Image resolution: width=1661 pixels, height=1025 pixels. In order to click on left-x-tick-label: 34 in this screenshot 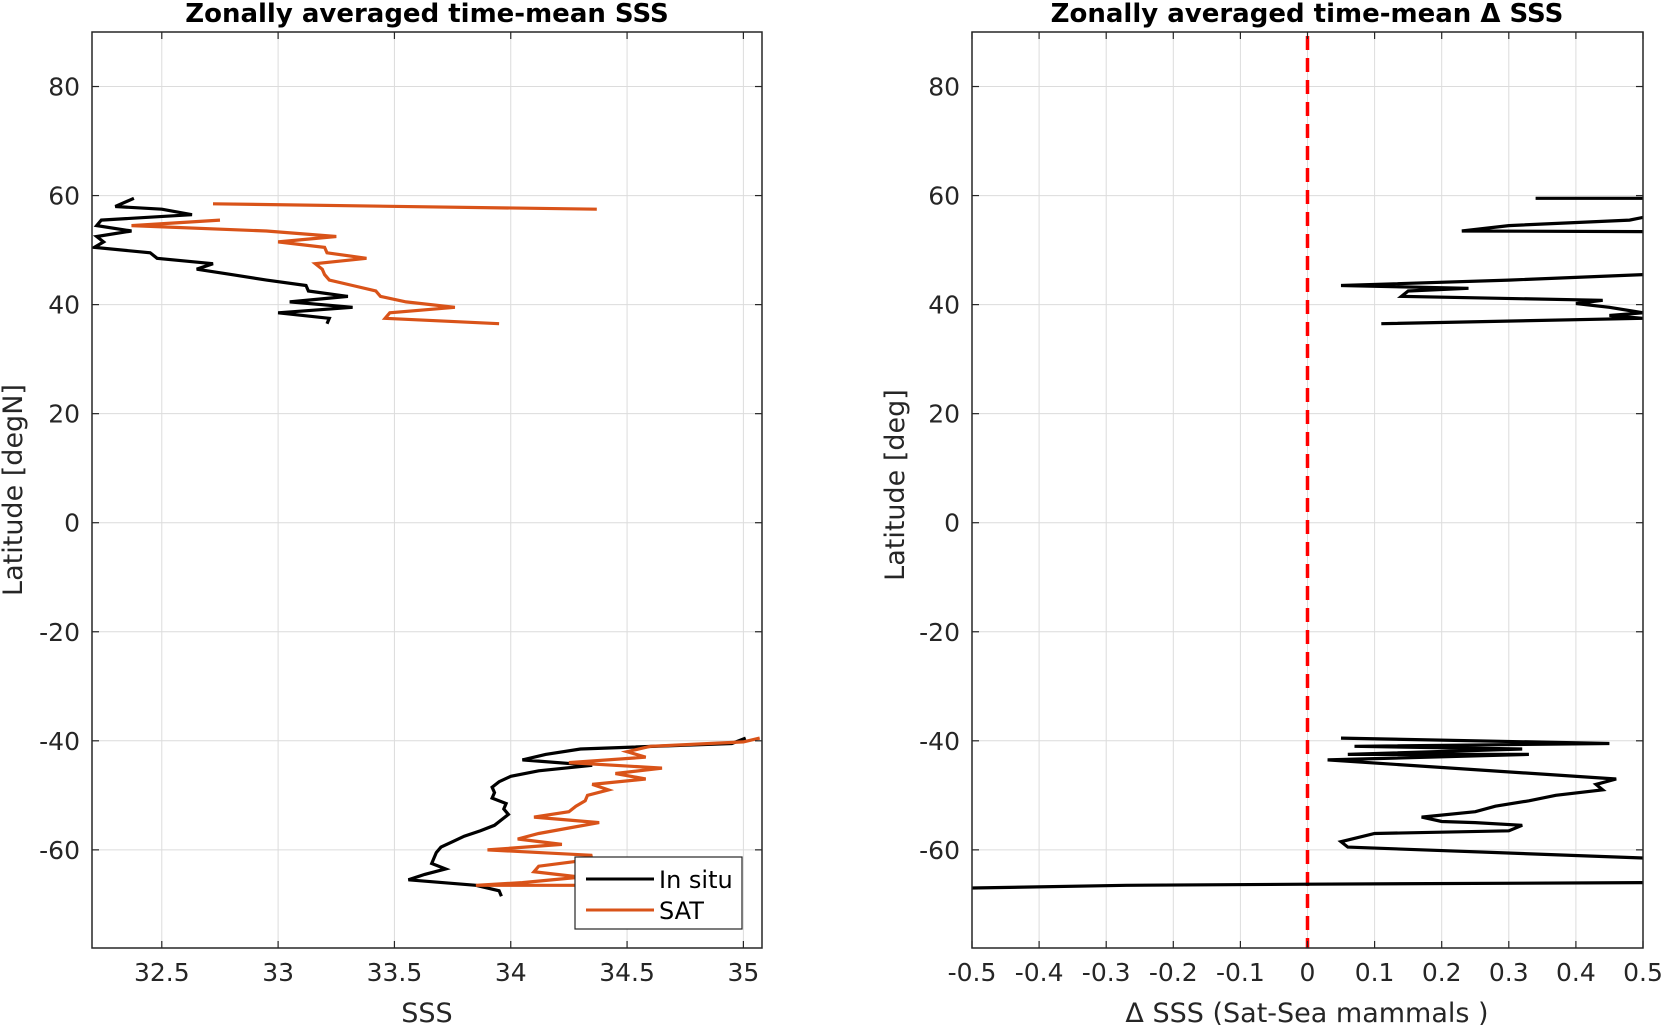, I will do `click(511, 972)`.